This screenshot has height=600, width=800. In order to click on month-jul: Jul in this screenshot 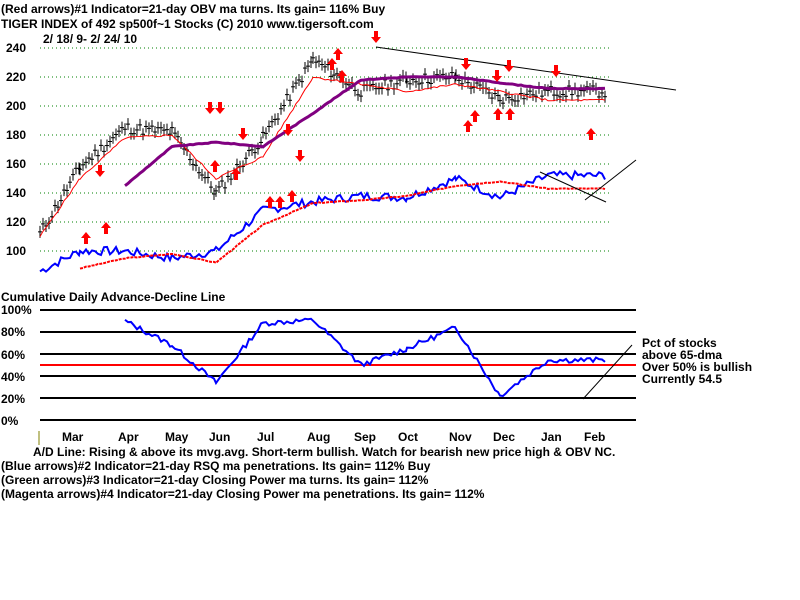, I will do `click(266, 437)`.